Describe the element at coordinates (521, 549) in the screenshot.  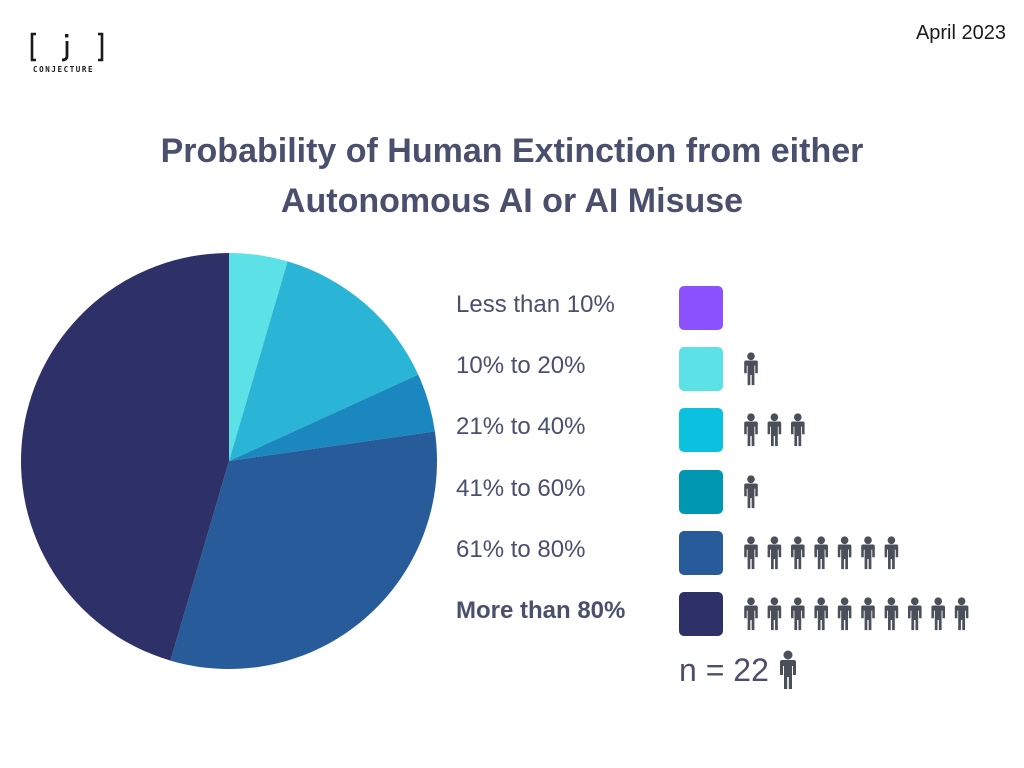
I see `legend-label: 61% to 80%` at that location.